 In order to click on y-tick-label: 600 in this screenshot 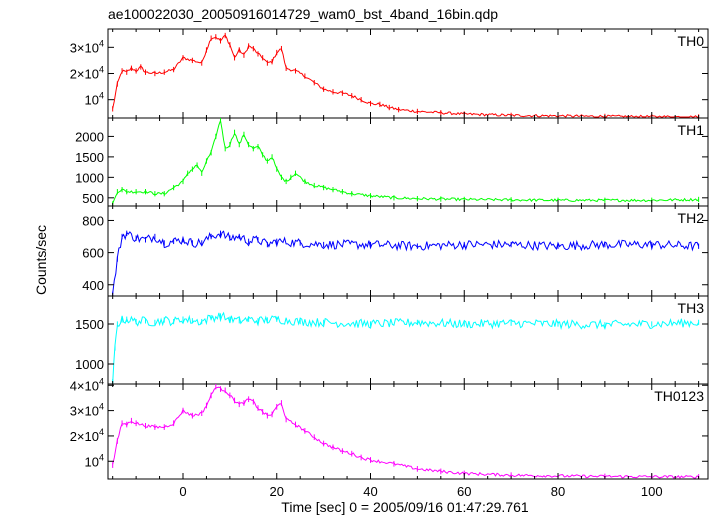, I will do `click(93, 253)`.